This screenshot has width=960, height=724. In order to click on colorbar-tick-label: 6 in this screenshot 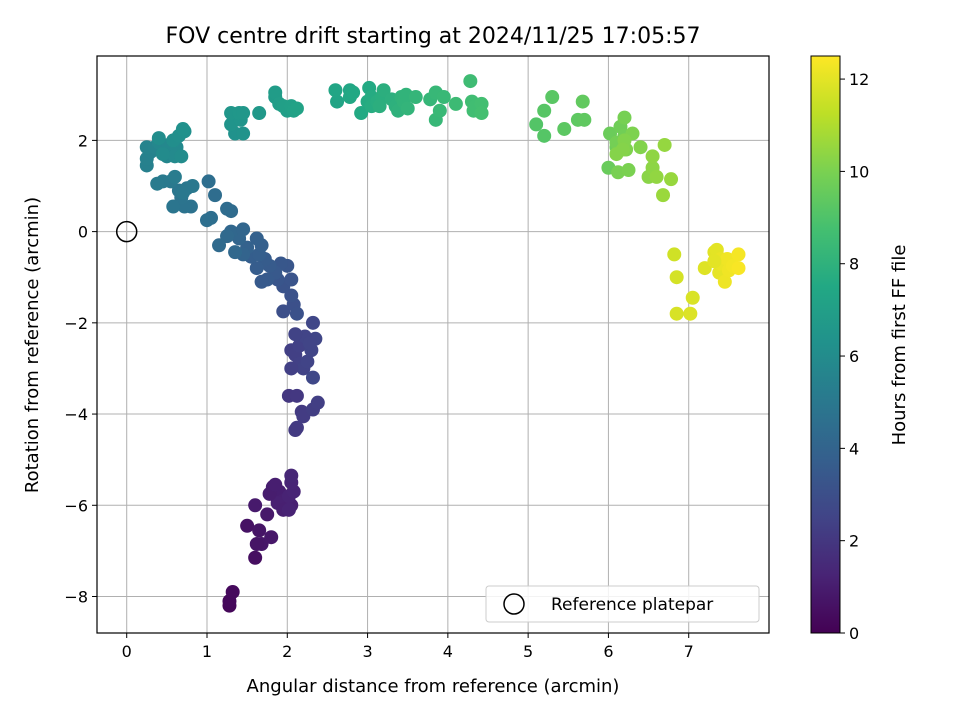, I will do `click(854, 356)`.